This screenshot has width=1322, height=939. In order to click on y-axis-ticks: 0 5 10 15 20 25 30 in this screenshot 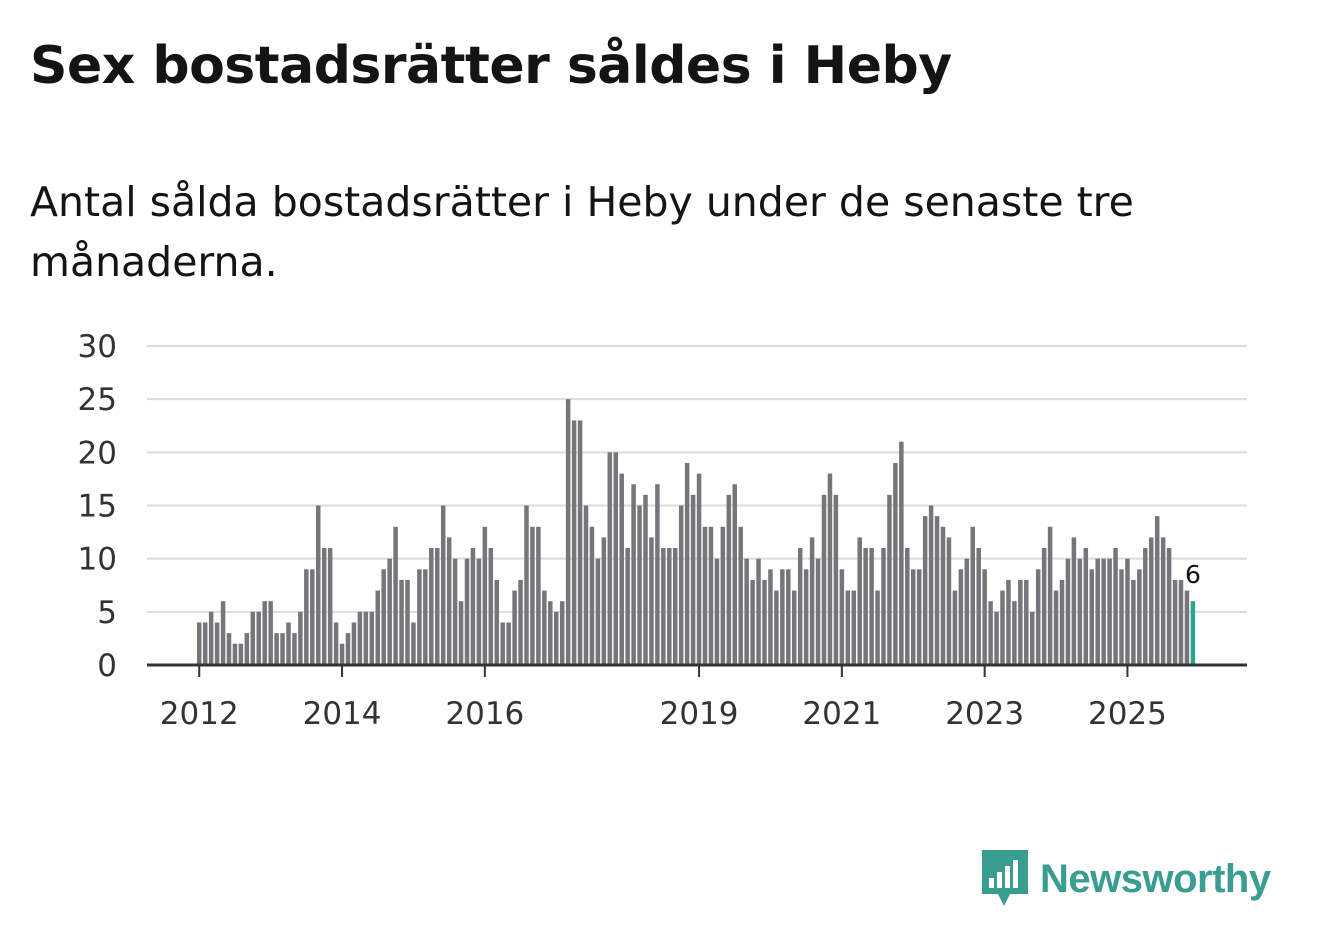, I will do `click(97, 506)`.